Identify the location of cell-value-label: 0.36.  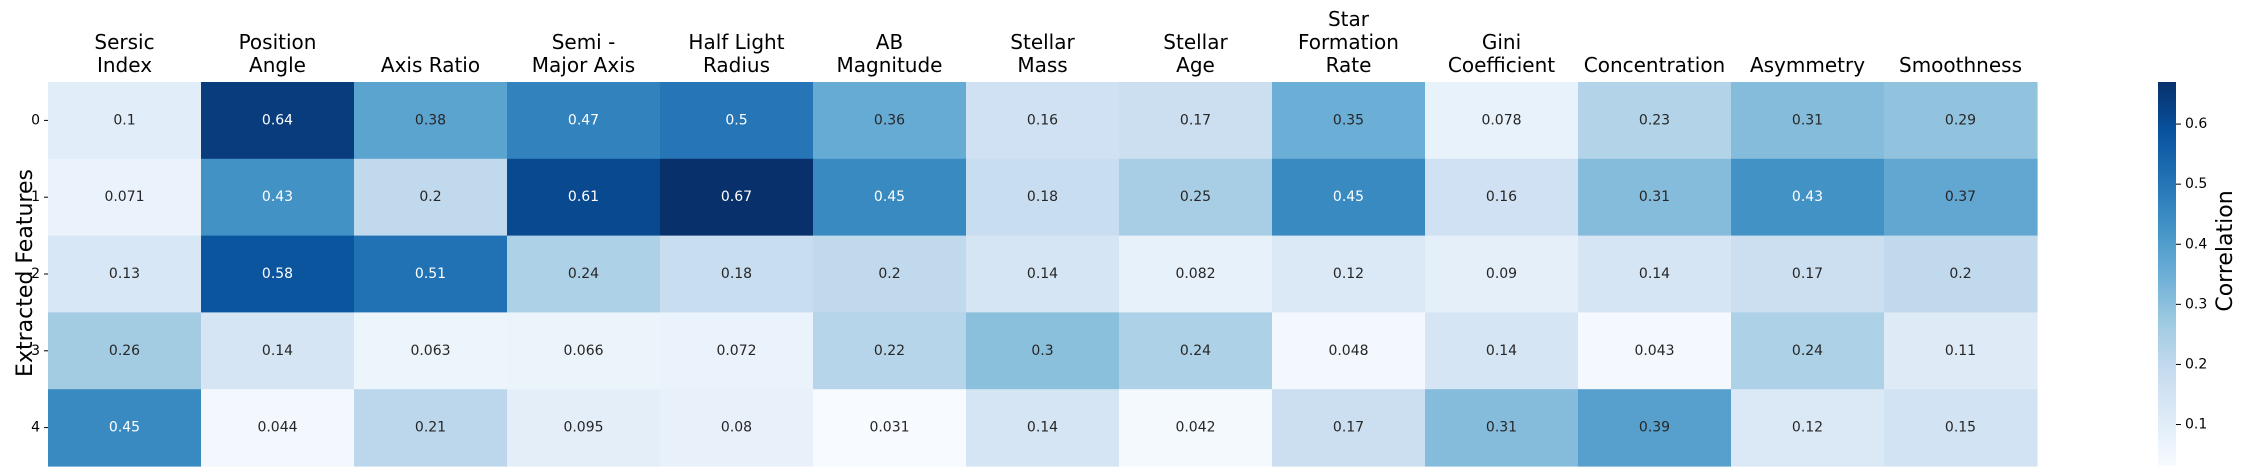
(889, 120).